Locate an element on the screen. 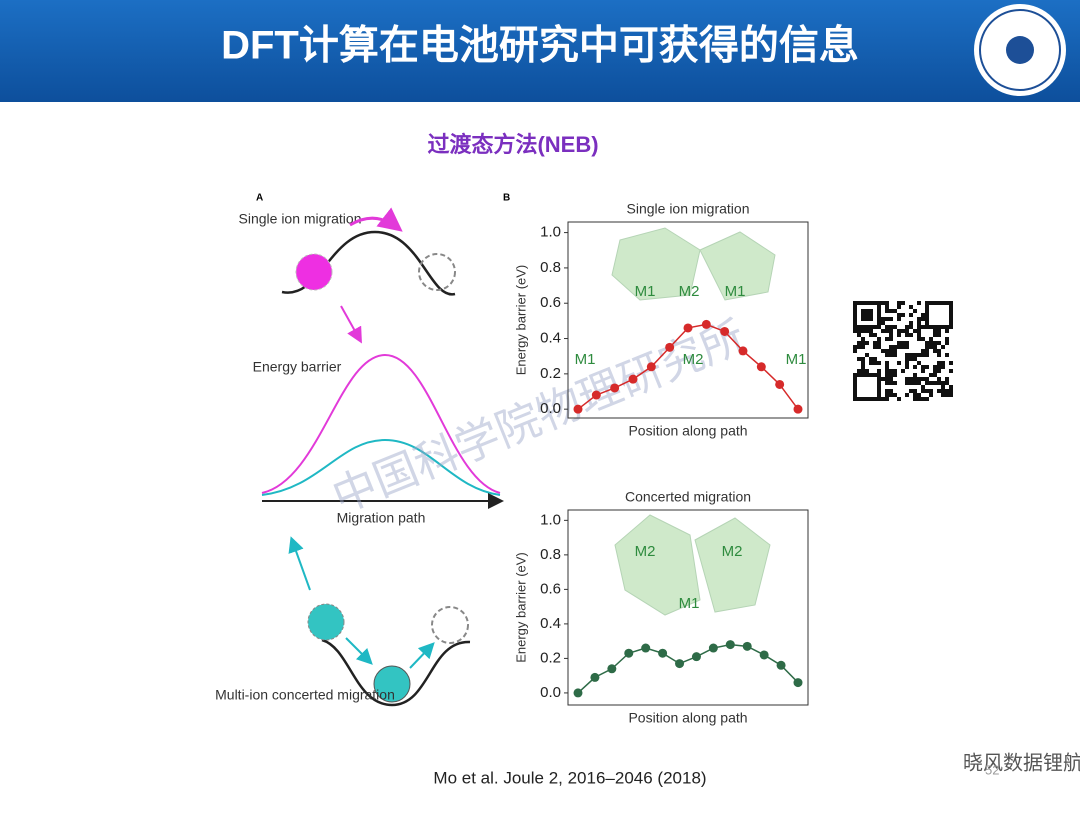  ion-site is located at coordinates (450, 625).